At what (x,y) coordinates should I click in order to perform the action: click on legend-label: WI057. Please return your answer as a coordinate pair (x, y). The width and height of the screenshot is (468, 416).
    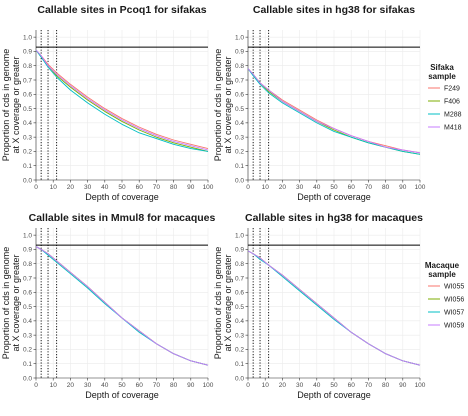
    Looking at the image, I should click on (454, 313).